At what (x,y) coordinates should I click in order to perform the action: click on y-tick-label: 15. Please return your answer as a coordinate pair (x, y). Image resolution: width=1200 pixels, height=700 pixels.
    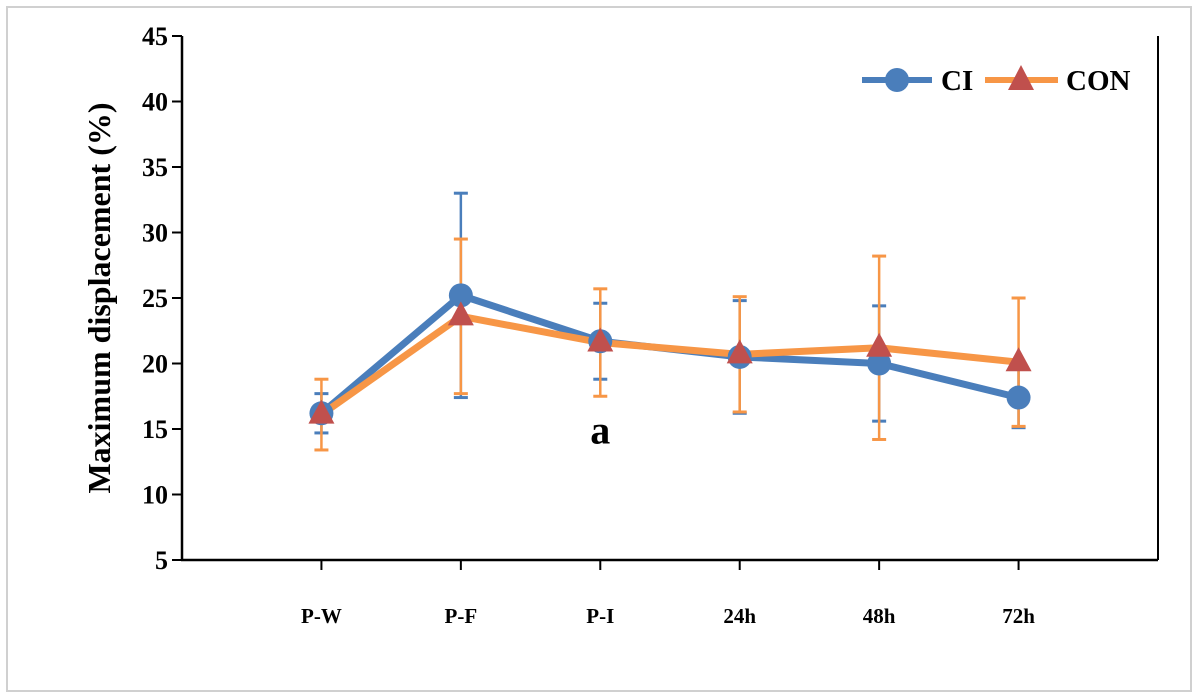
    Looking at the image, I should click on (155, 429).